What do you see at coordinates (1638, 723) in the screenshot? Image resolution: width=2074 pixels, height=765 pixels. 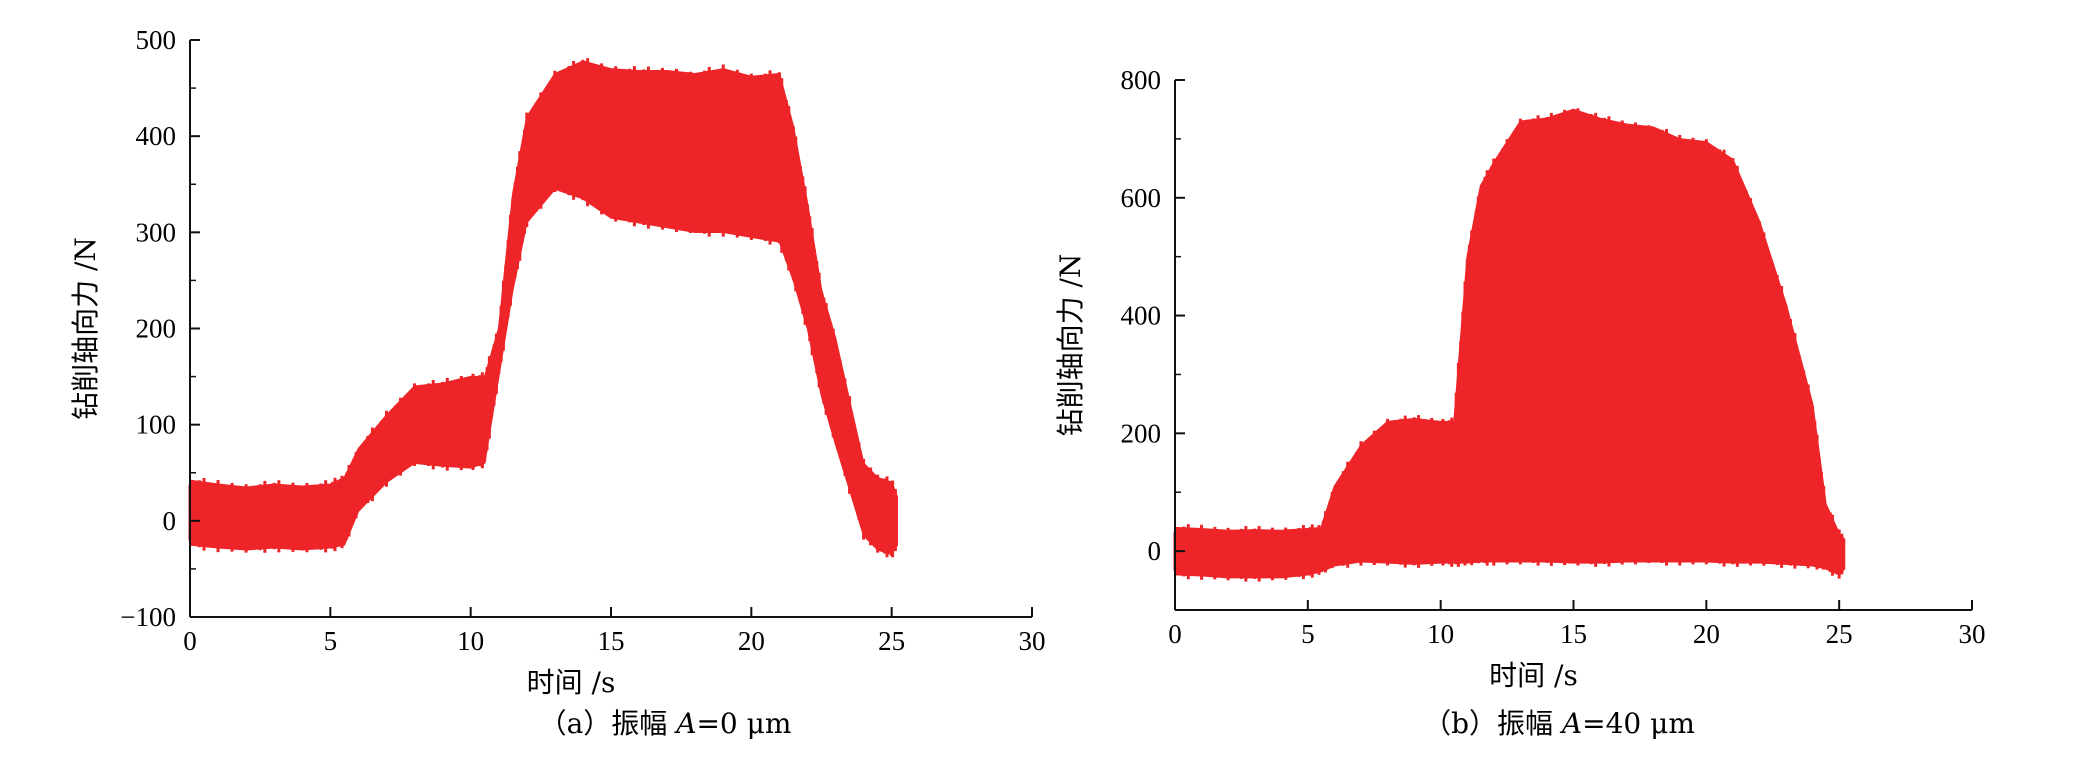 I see `caption-suffix: =40 μm` at bounding box center [1638, 723].